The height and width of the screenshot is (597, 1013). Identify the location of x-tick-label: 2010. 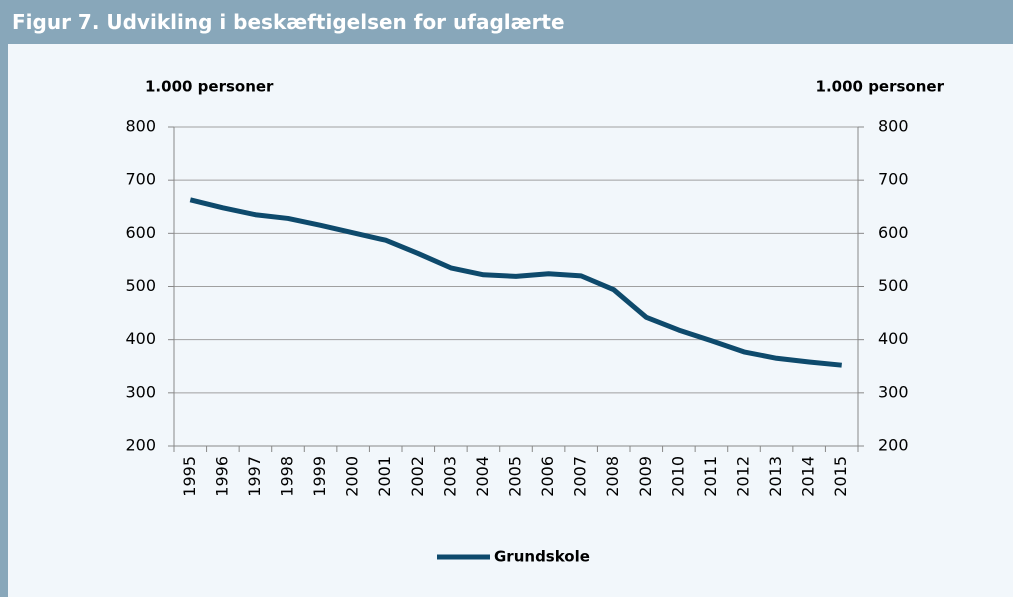
(677, 476).